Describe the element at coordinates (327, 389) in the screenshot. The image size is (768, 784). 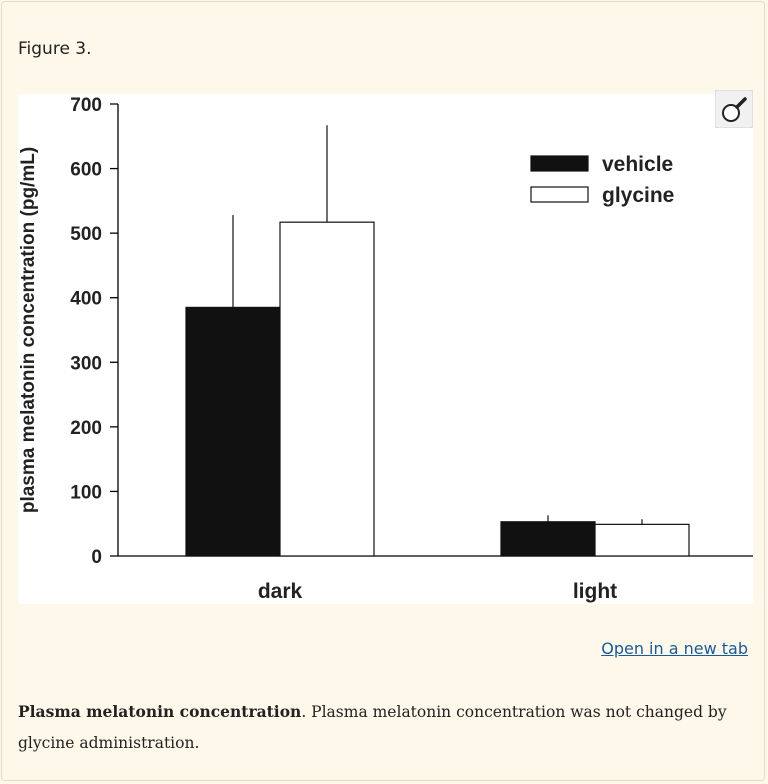
I see `bar-glycine-dark` at that location.